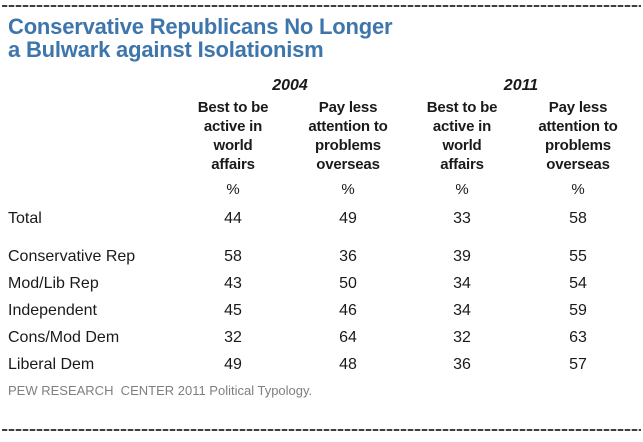 Image resolution: width=643 pixels, height=442 pixels. I want to click on column-header-2004-payless: Pay less attention to problems overseas, so click(348, 136).